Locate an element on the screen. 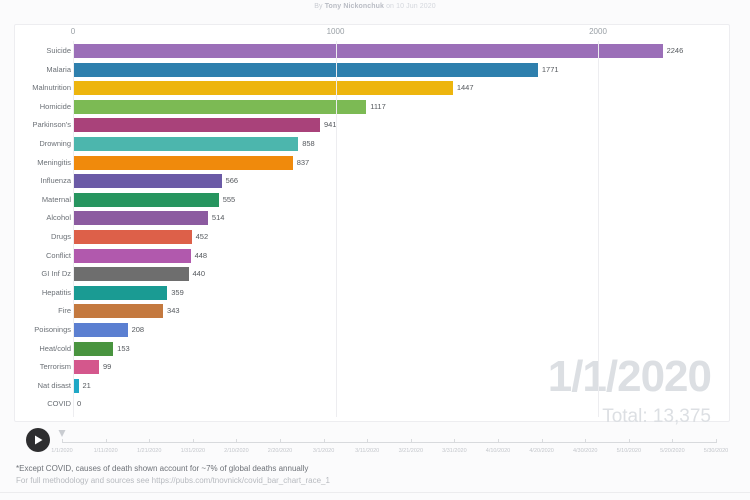 The height and width of the screenshot is (500, 750). bar-category-label: Poisonings is located at coordinates (52, 329).